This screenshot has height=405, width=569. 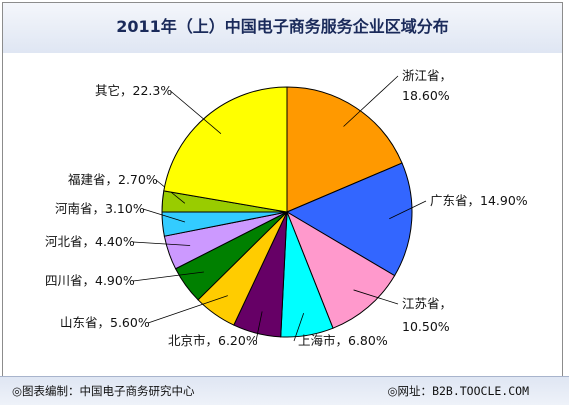 What do you see at coordinates (46, 391) in the screenshot?
I see `source-prefix: ◎图表编制：` at bounding box center [46, 391].